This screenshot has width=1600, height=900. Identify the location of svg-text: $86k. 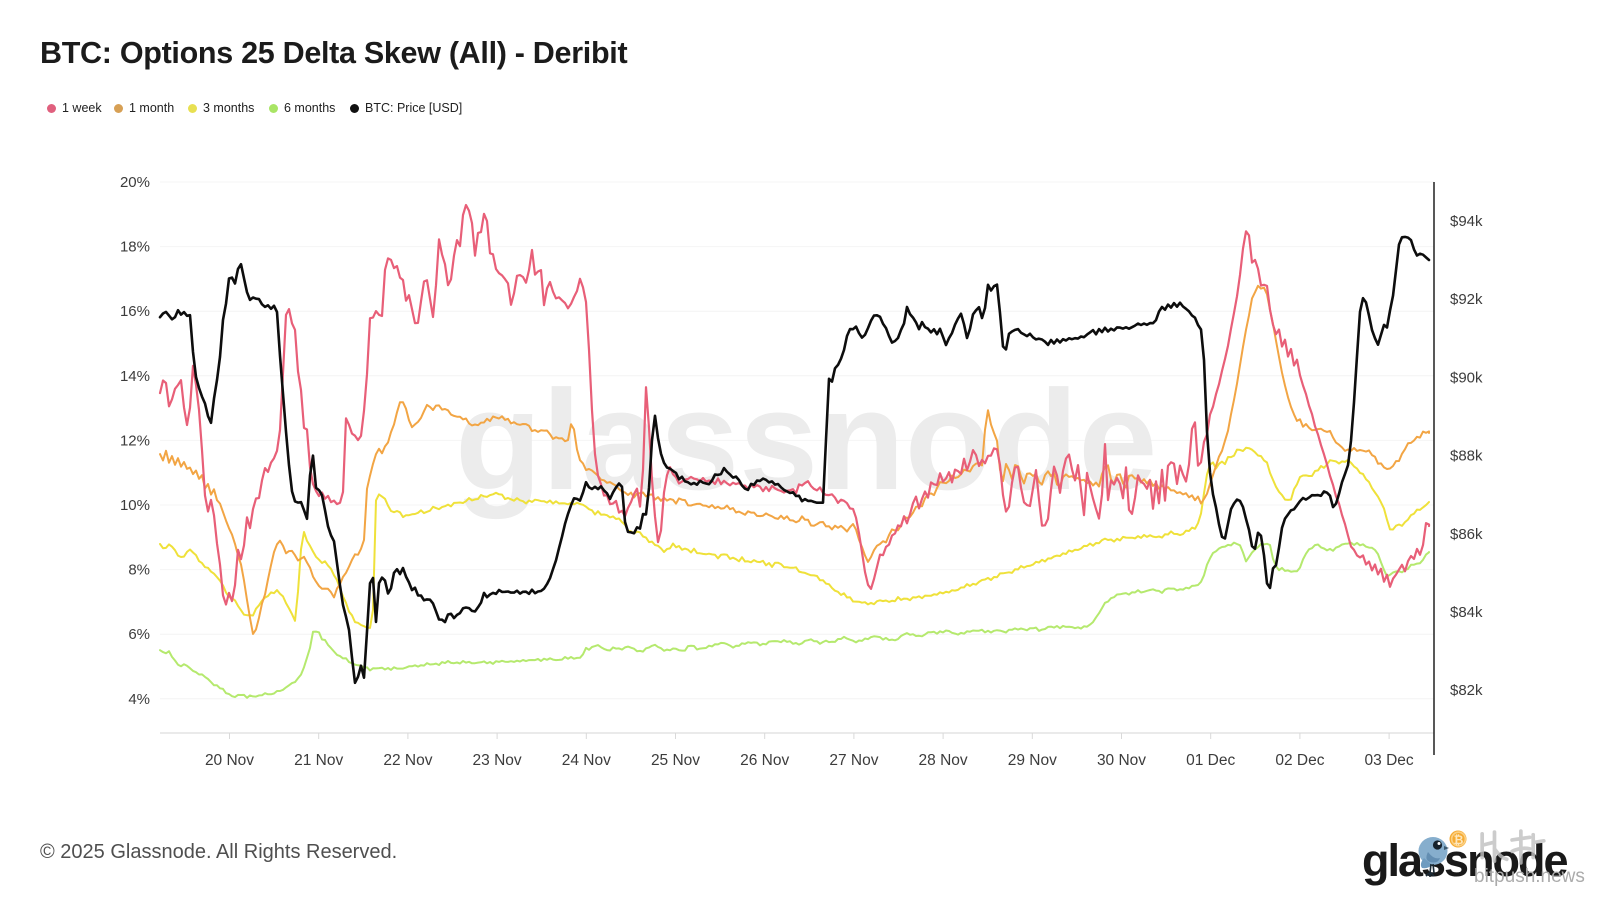
(1466, 534).